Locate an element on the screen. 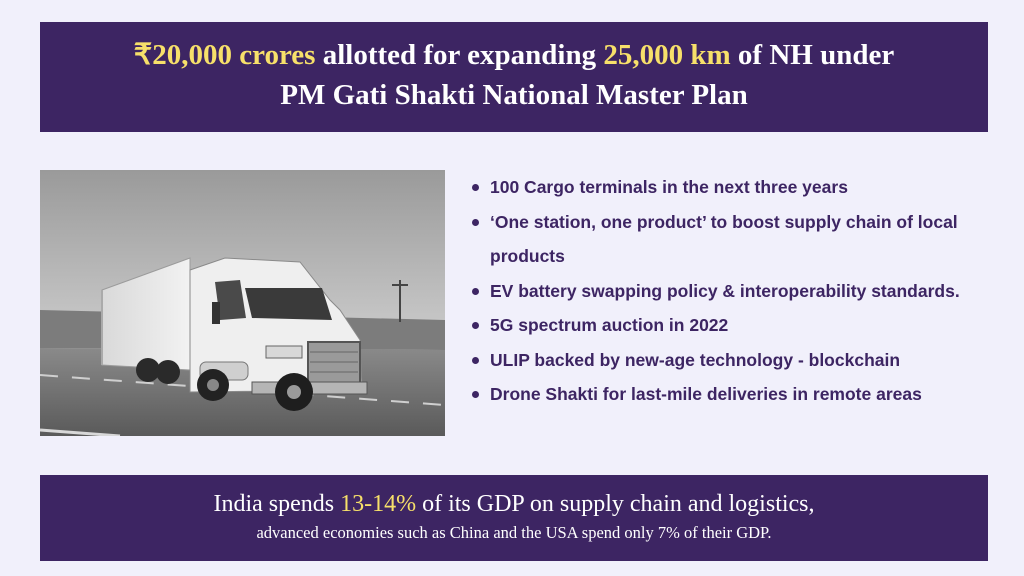 Image resolution: width=1024 pixels, height=576 pixels. header-text-end: of NH under is located at coordinates (812, 55).